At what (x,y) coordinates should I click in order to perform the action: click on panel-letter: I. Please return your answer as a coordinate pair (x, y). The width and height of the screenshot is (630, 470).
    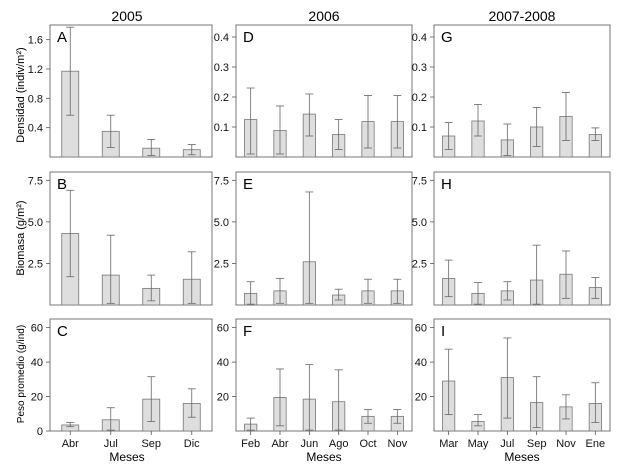
    Looking at the image, I should click on (443, 331).